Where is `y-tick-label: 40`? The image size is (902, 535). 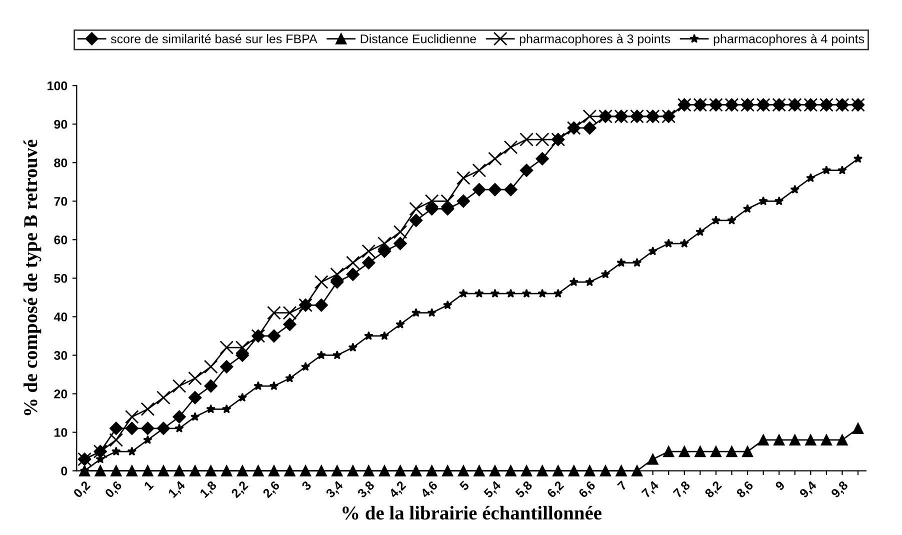
y-tick-label: 40 is located at coordinates (61, 317).